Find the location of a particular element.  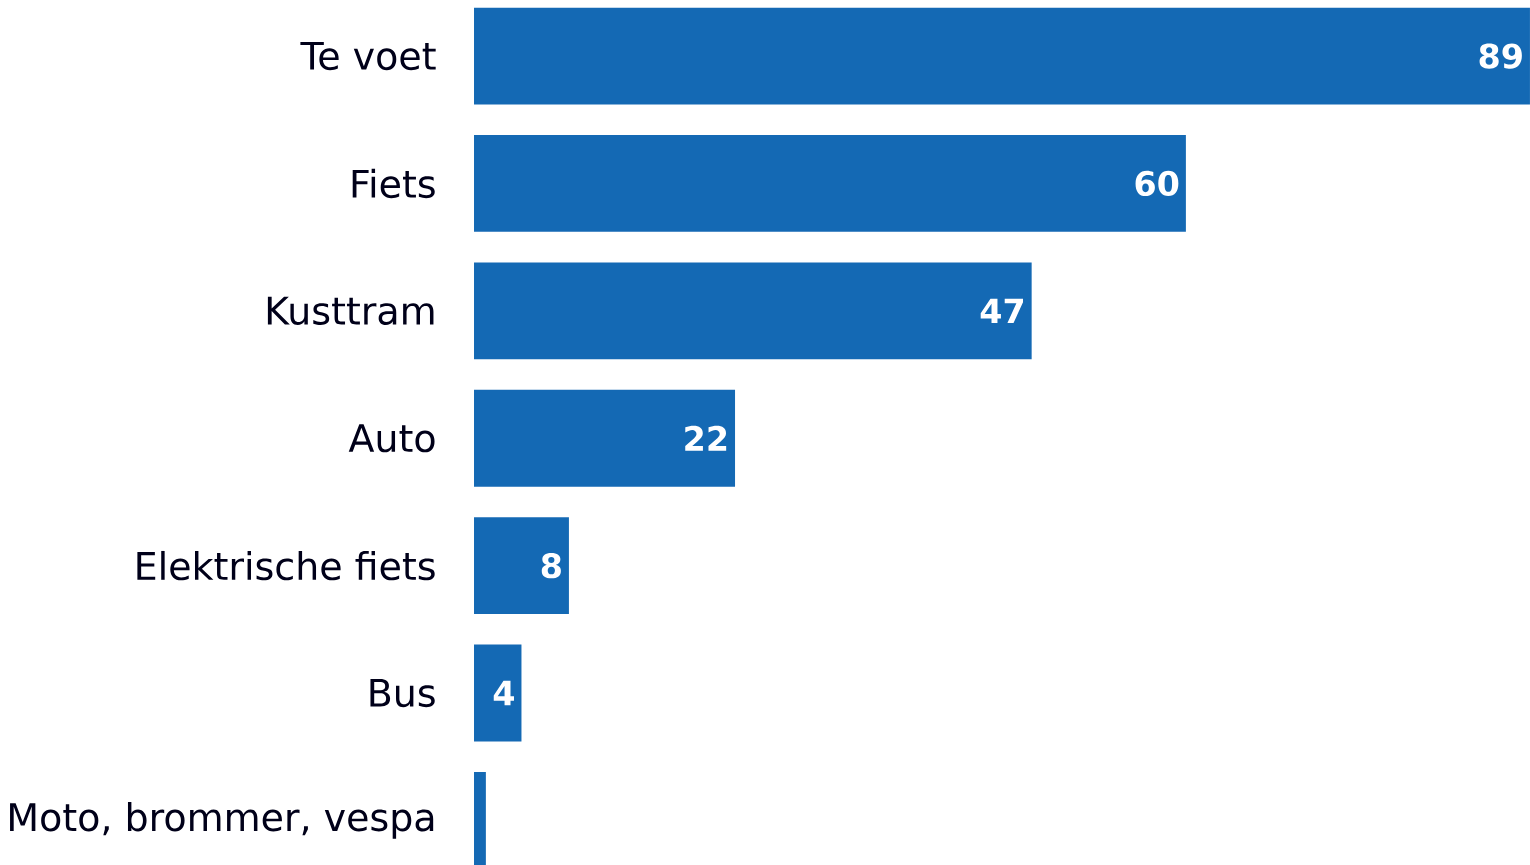

y-tick-label: Moto, brommer, vespa is located at coordinates (222, 820).